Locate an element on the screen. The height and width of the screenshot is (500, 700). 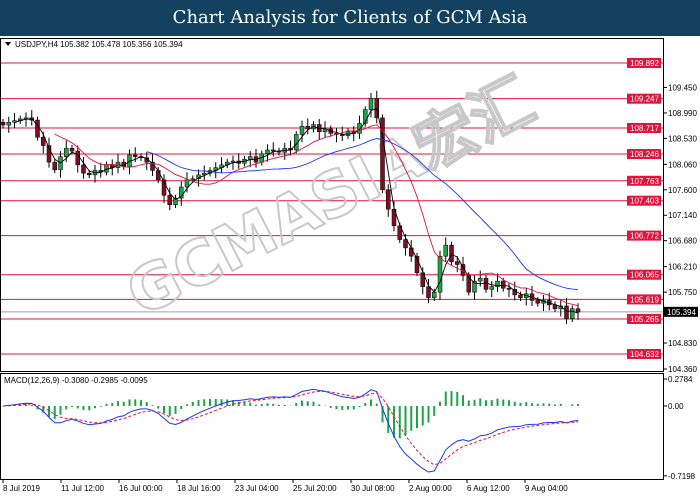
dropdown-triangle-icon is located at coordinates (8, 44).